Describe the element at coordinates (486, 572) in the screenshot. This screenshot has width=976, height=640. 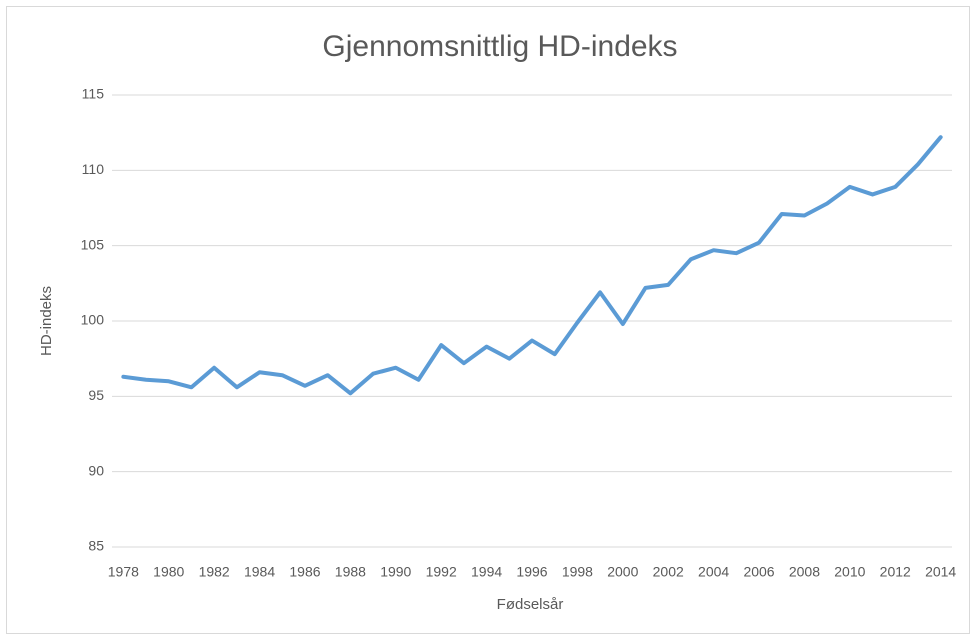
I see `x-tick-label: 1994` at that location.